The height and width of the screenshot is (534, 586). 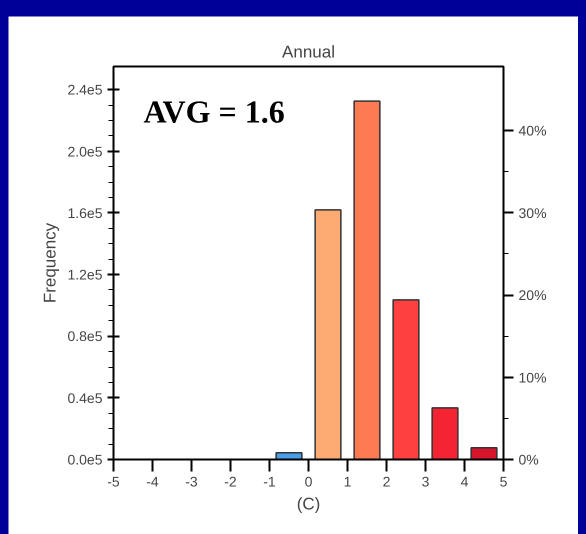 I want to click on annotation: AVG = 1.6, so click(x=214, y=112).